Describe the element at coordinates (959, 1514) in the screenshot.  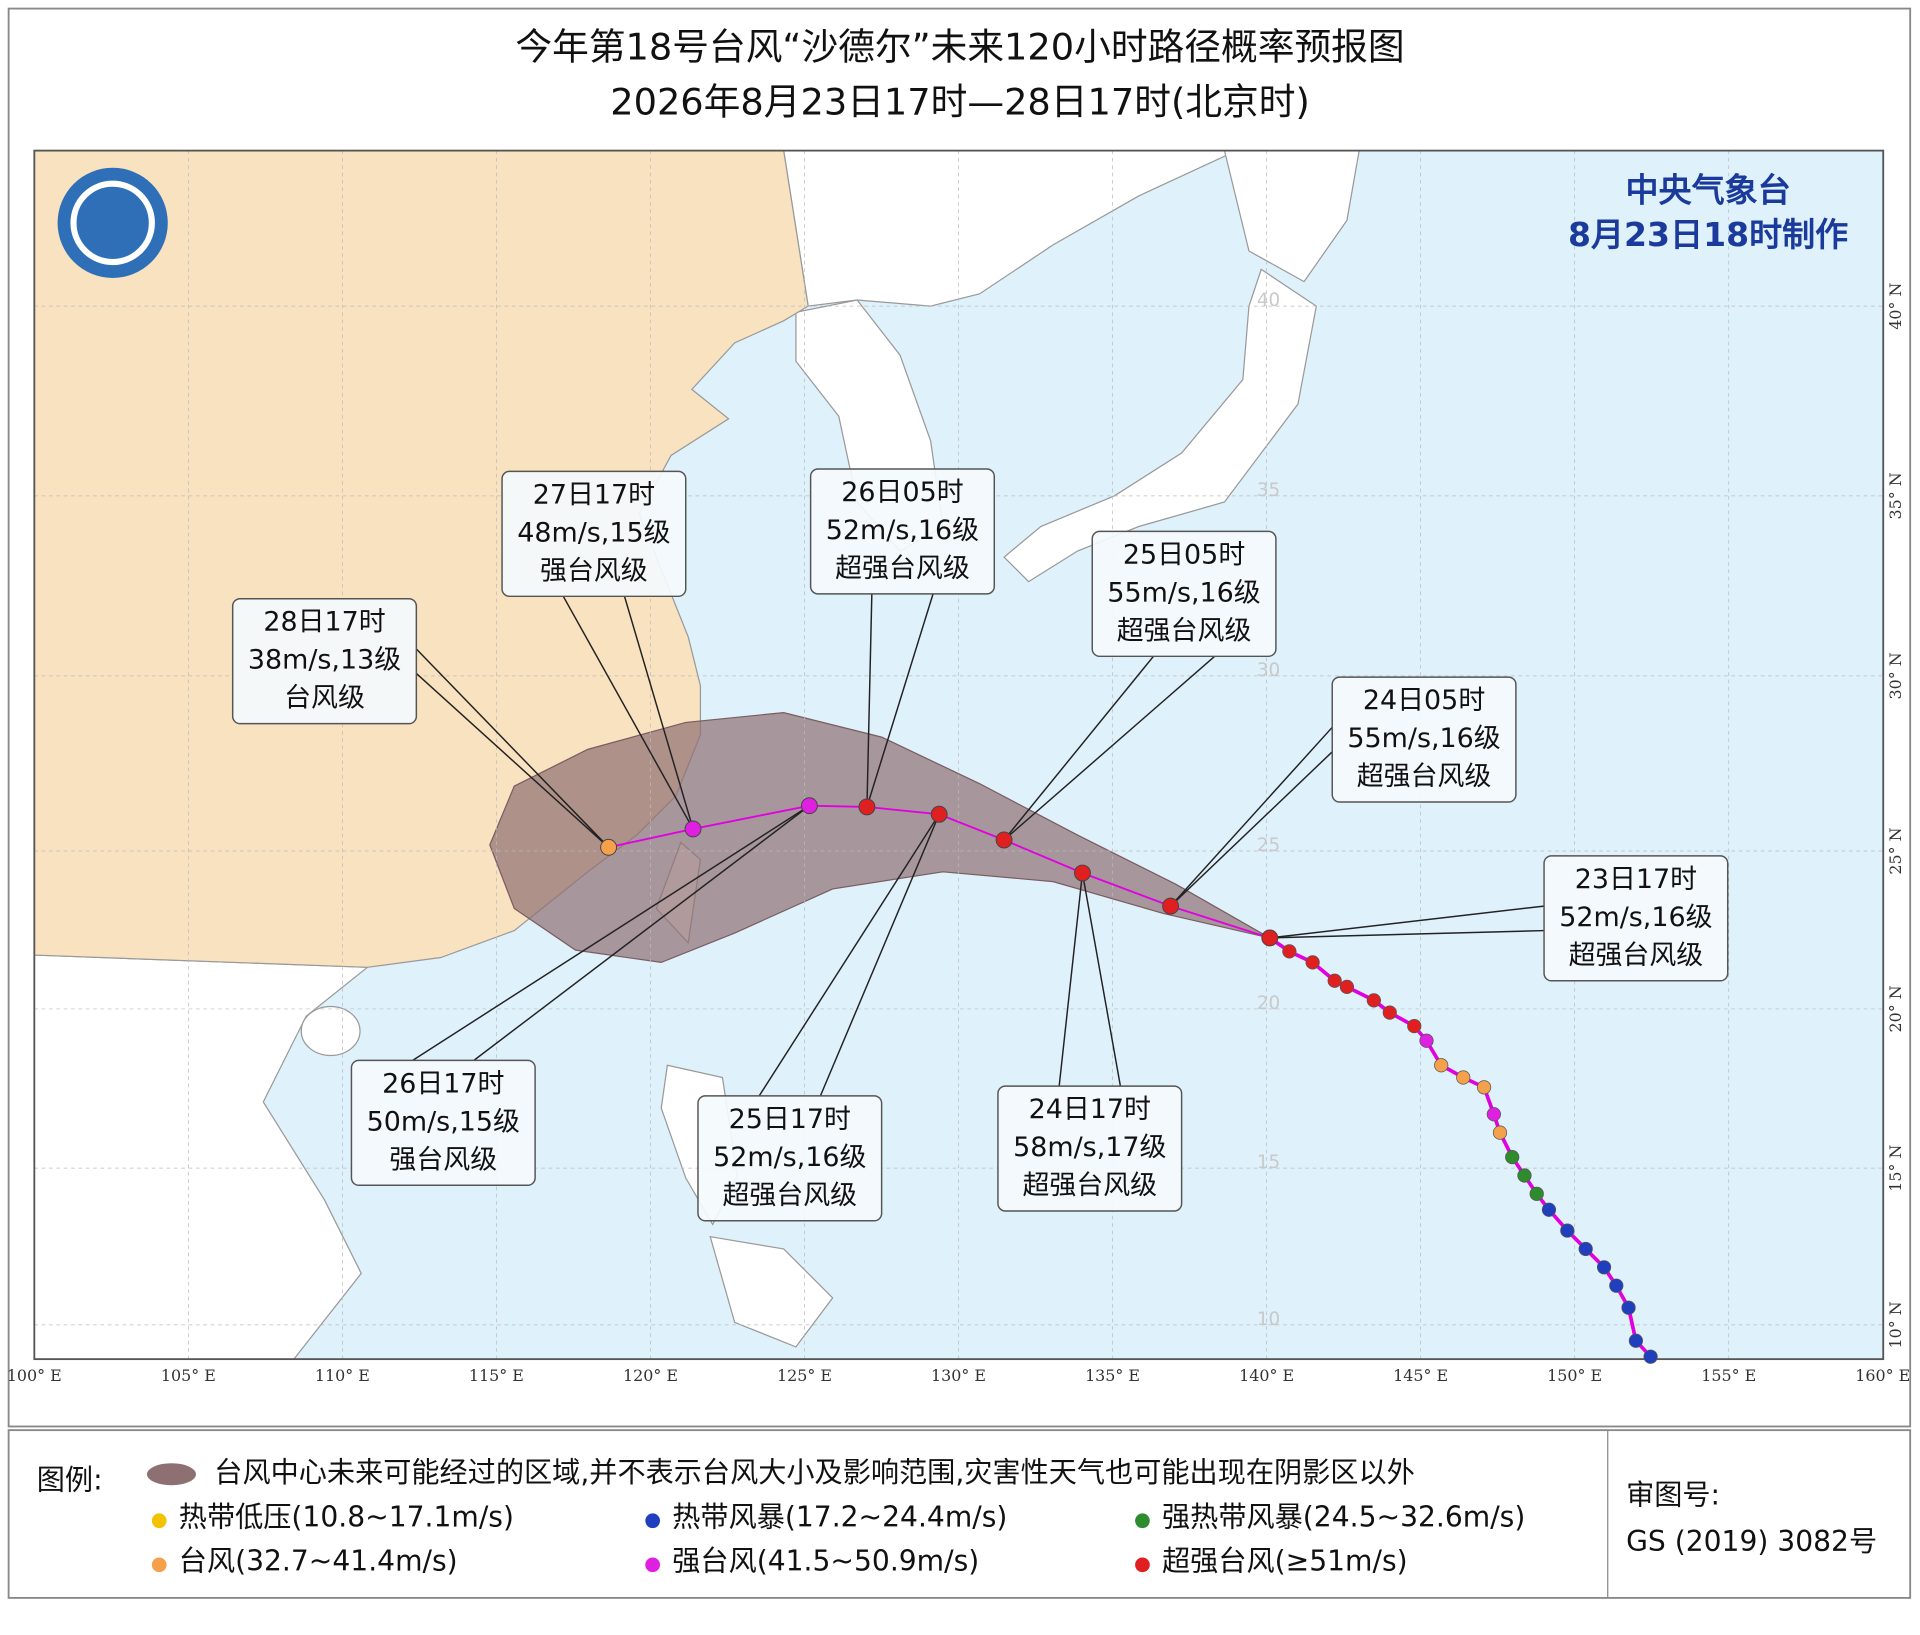
I see `legend-frame` at that location.